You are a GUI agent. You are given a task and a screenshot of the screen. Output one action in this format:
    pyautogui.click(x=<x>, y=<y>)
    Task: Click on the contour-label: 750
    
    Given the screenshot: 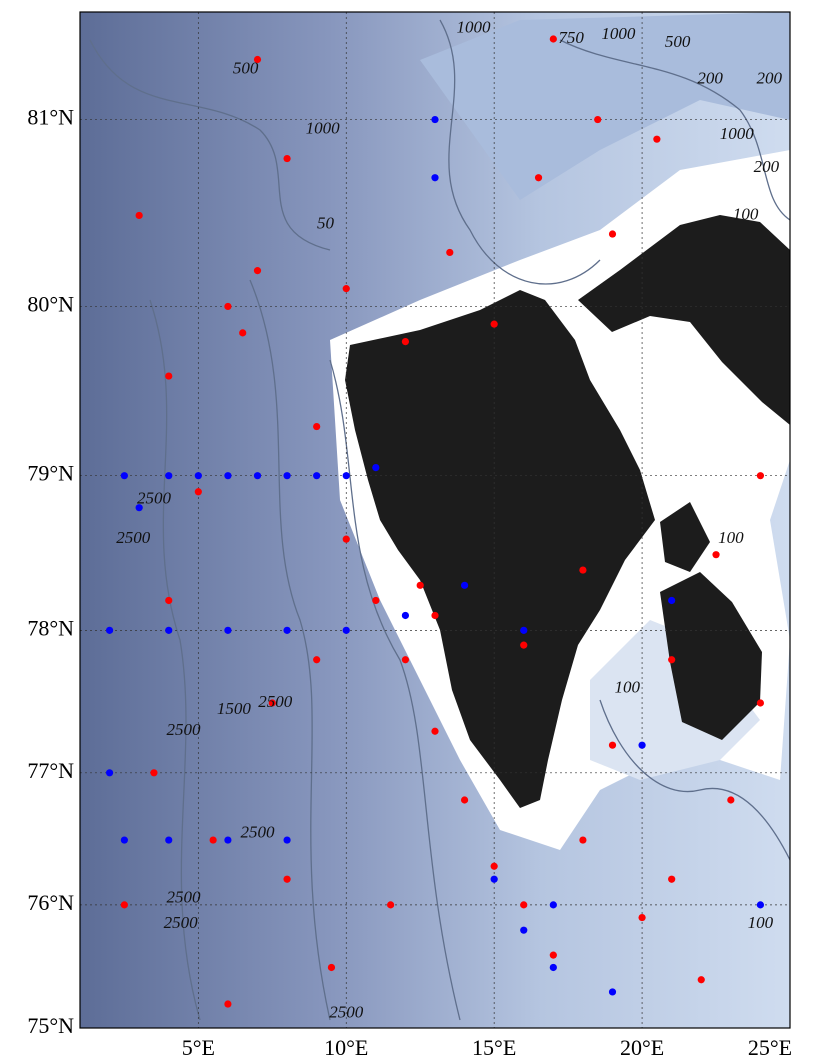 What is the action you would take?
    pyautogui.click(x=571, y=37)
    